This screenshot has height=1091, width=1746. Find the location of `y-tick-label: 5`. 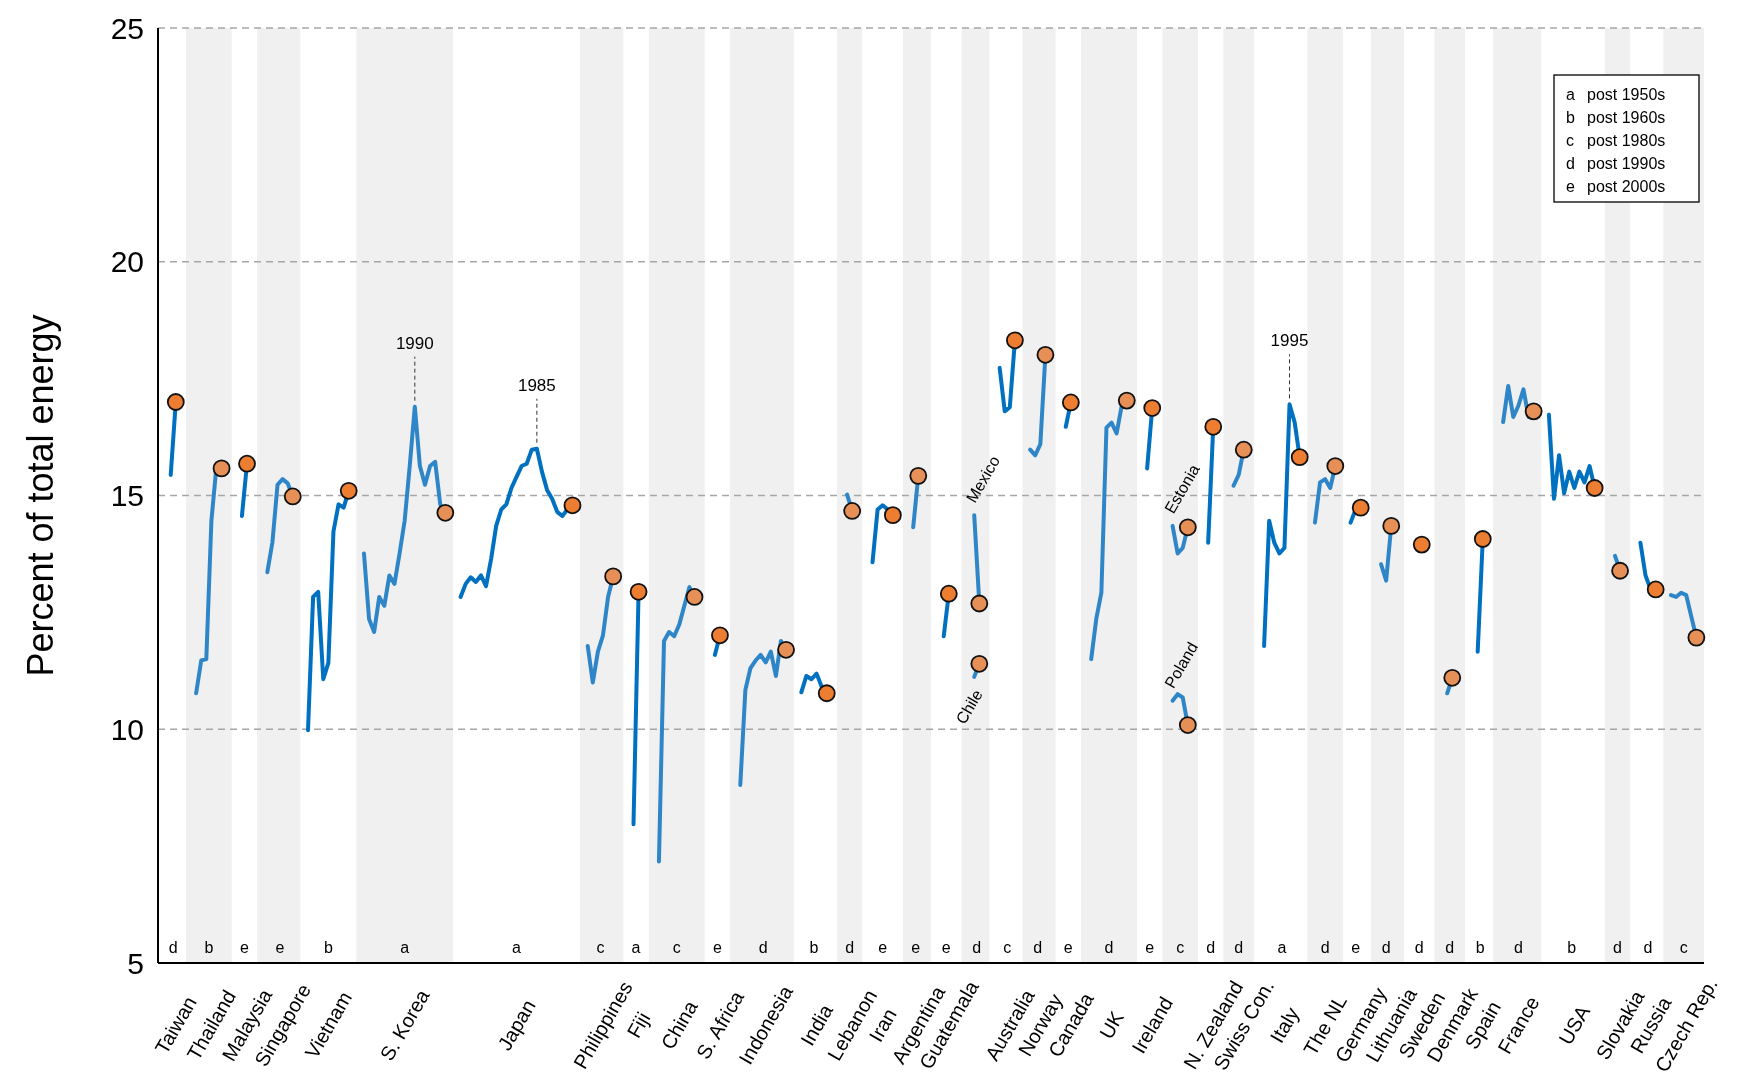

y-tick-label: 5 is located at coordinates (135, 963).